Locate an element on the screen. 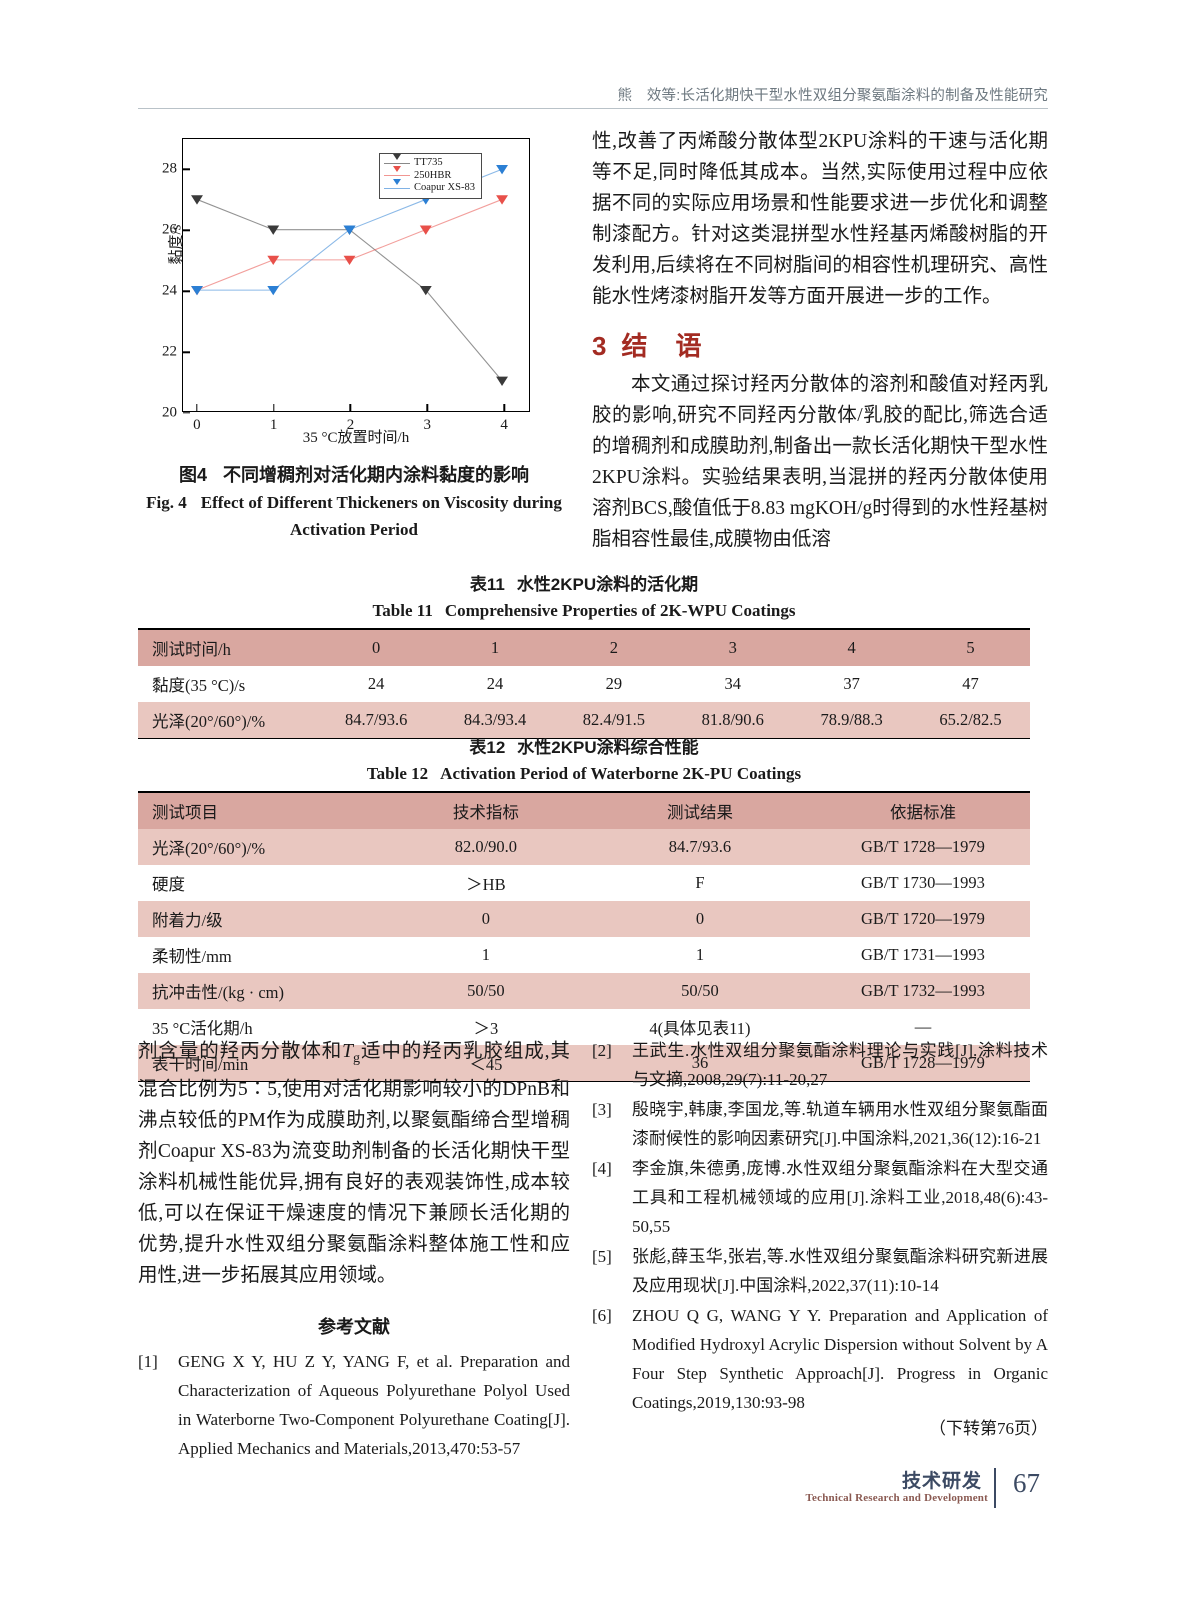  chart-series-line is located at coordinates (349, 244).